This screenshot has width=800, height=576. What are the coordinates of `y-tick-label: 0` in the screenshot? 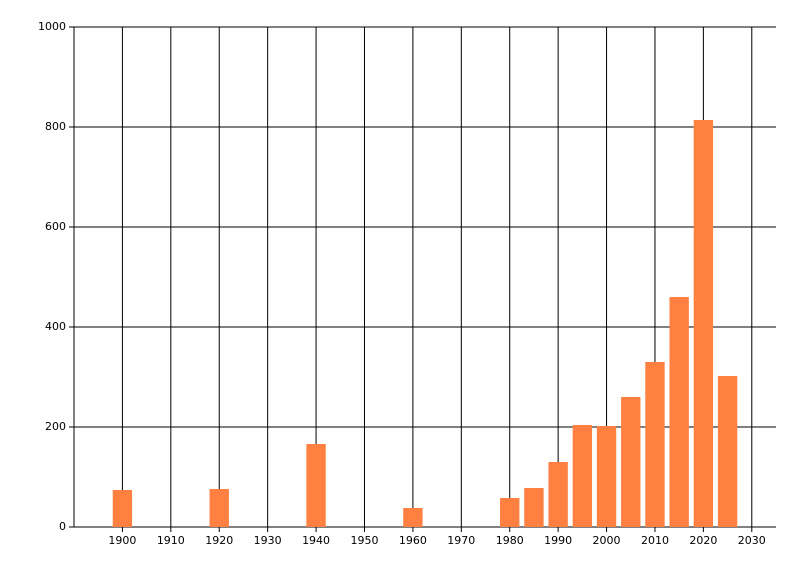 It's located at (62, 526).